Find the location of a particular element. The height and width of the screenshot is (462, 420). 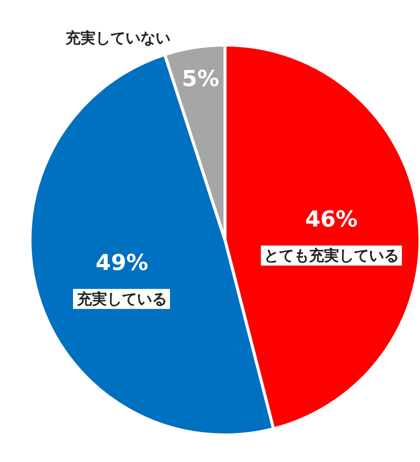

data-label: 49% is located at coordinates (122, 263).